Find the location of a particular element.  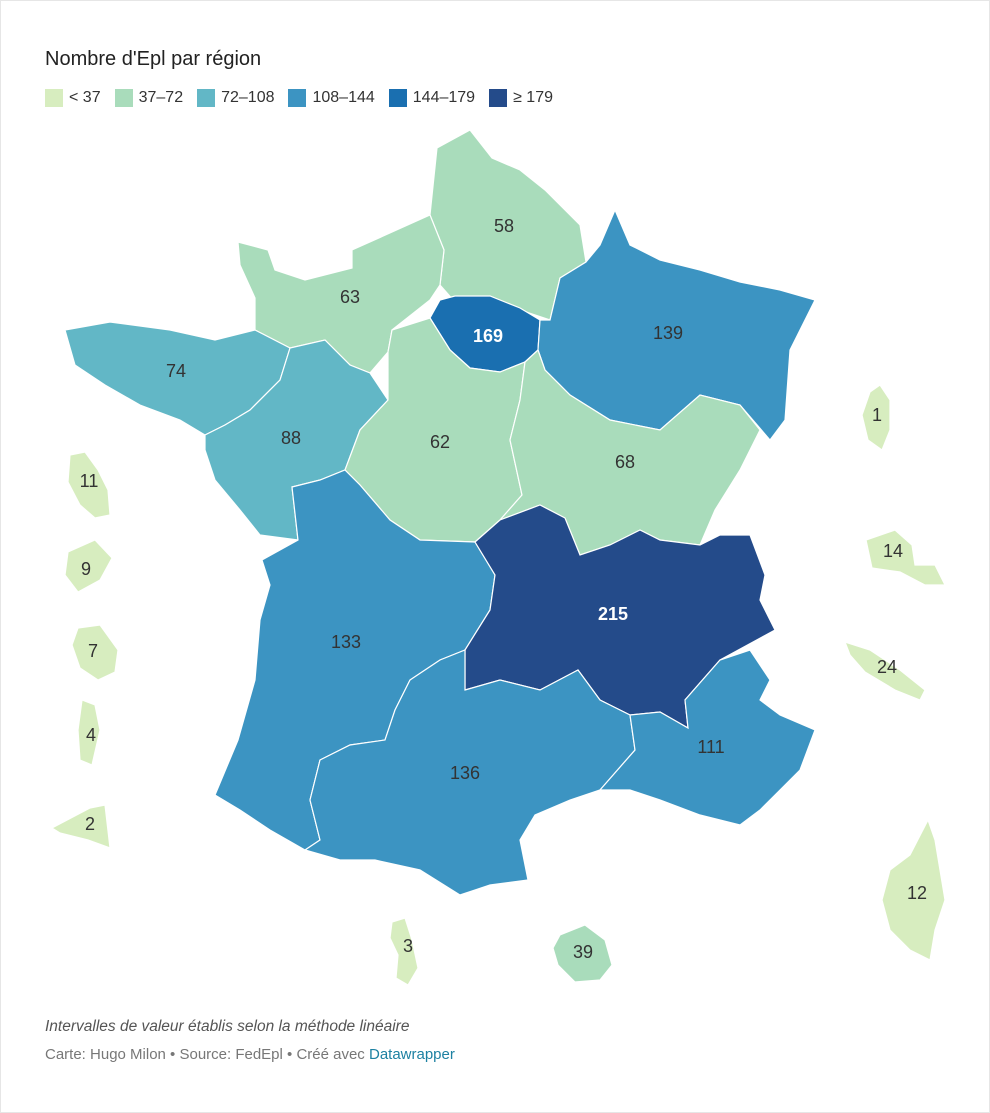

label-provence-alpes-cote-d-azur: 111 is located at coordinates (710, 747).